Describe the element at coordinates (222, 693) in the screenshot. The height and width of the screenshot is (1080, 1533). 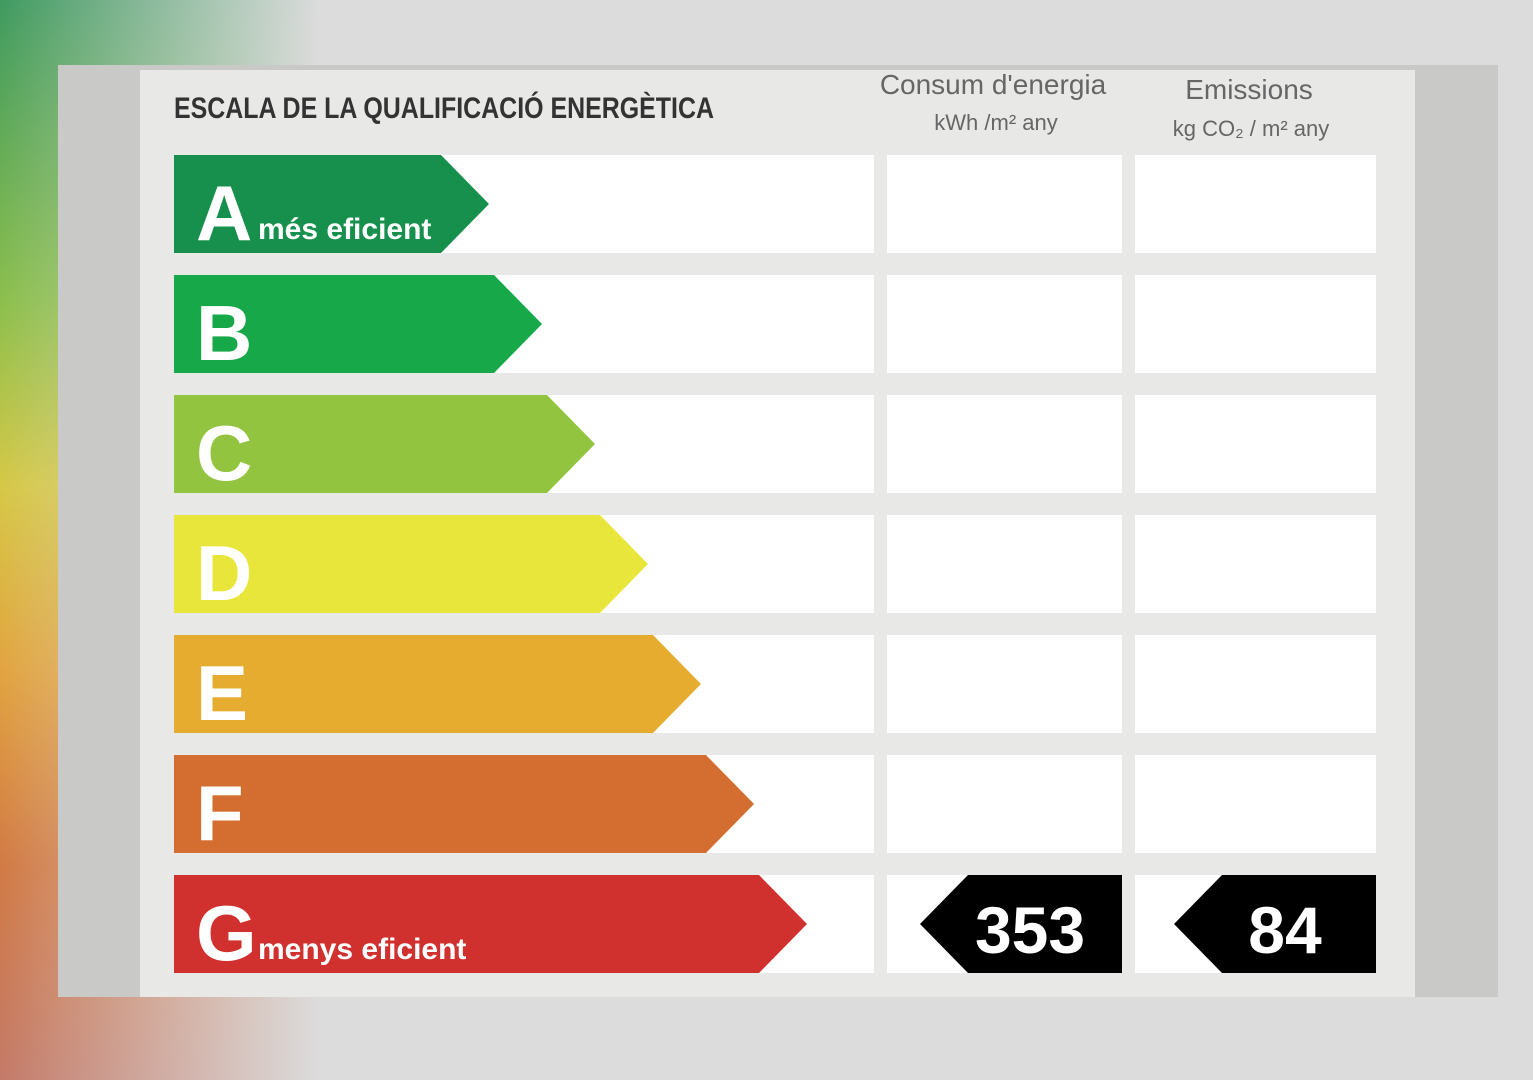
I see `rating-letter: E` at that location.